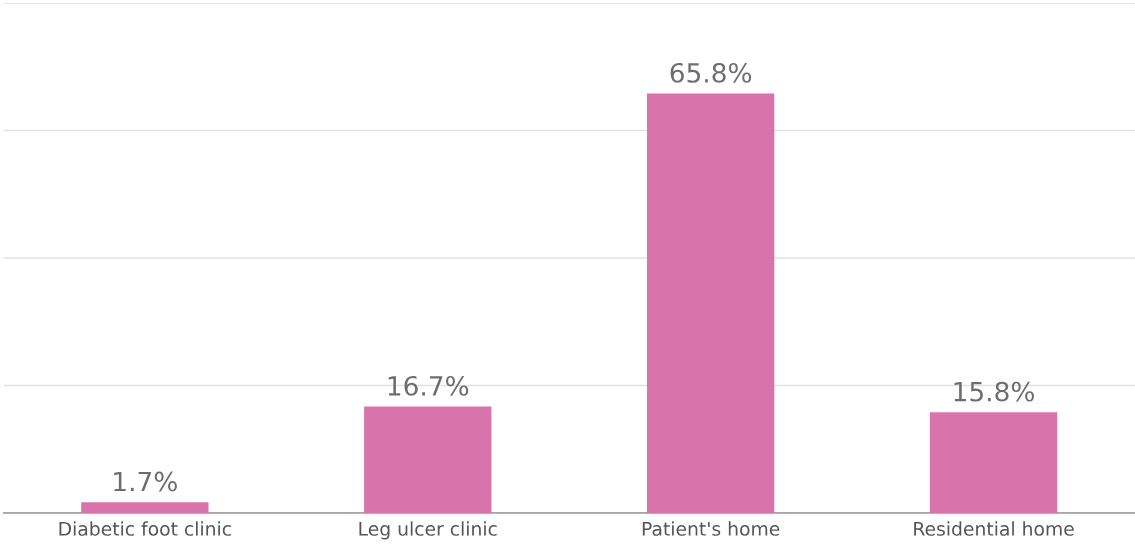 The image size is (1135, 548). What do you see at coordinates (145, 528) in the screenshot?
I see `x-tick-label: Diabetic foot clinic` at bounding box center [145, 528].